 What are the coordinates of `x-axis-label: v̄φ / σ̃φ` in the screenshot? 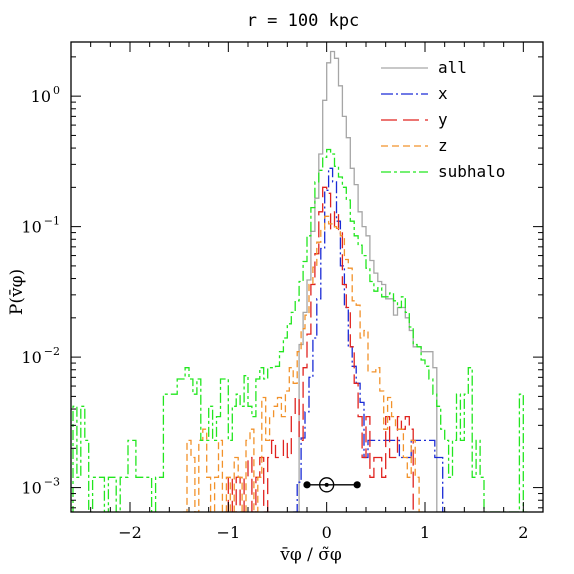 It's located at (310, 555).